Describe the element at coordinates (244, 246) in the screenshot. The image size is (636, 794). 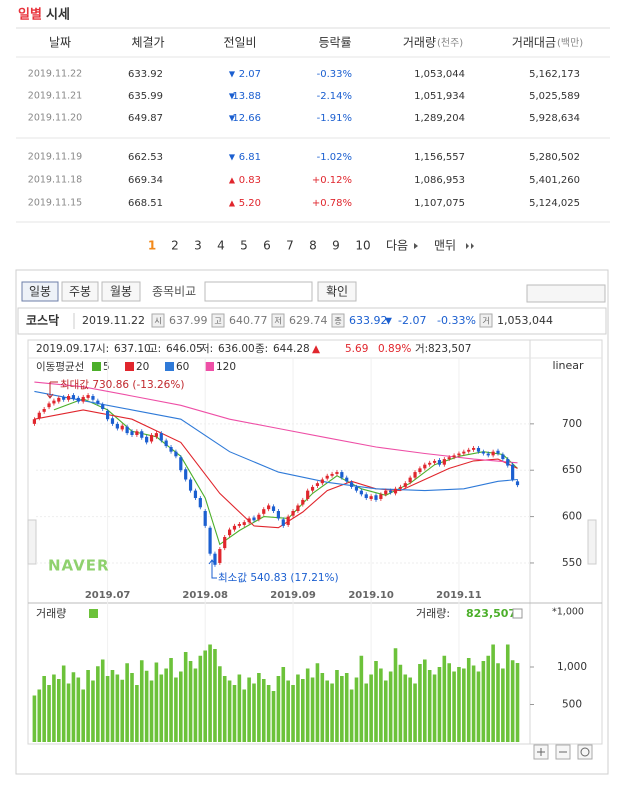
I see `page-link: 5` at that location.